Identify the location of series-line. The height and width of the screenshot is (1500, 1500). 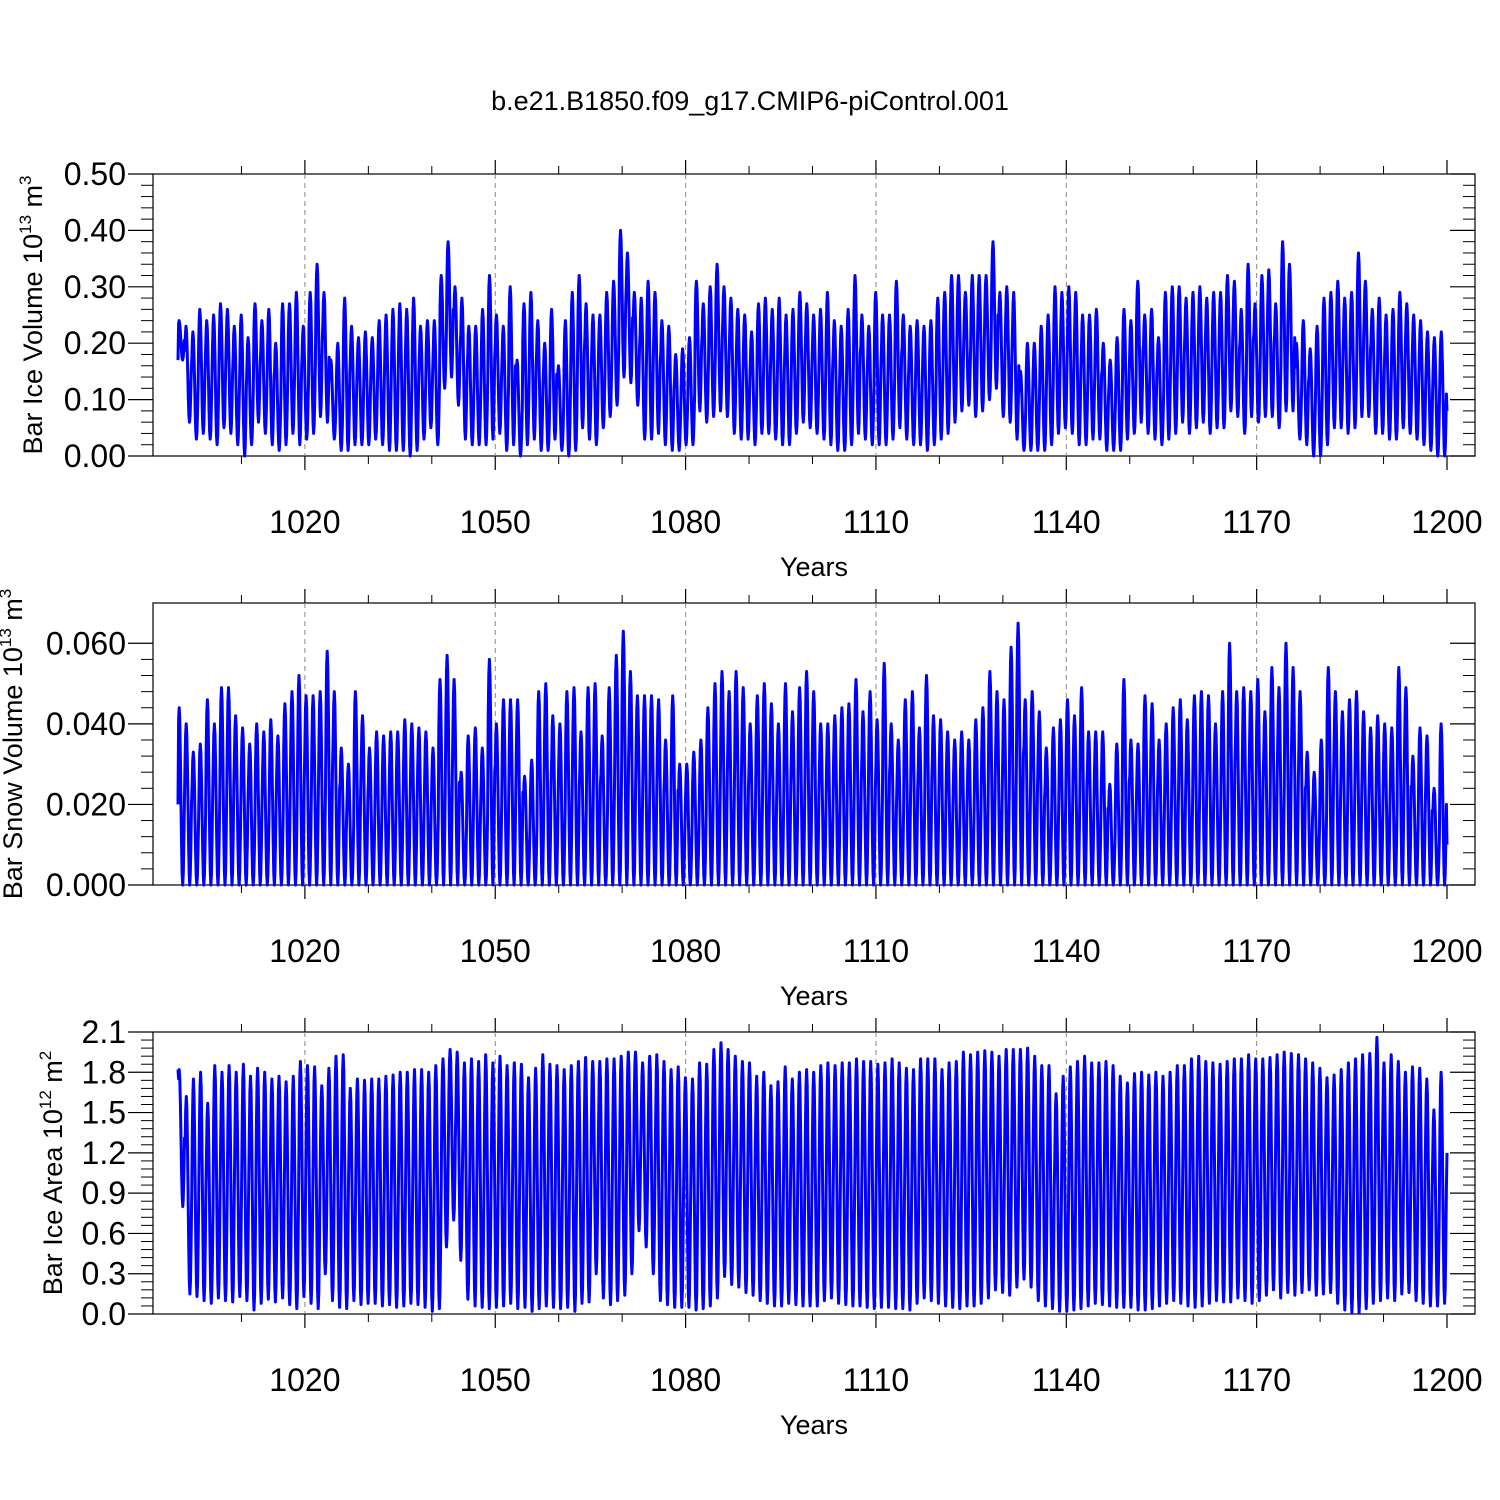
(812, 343).